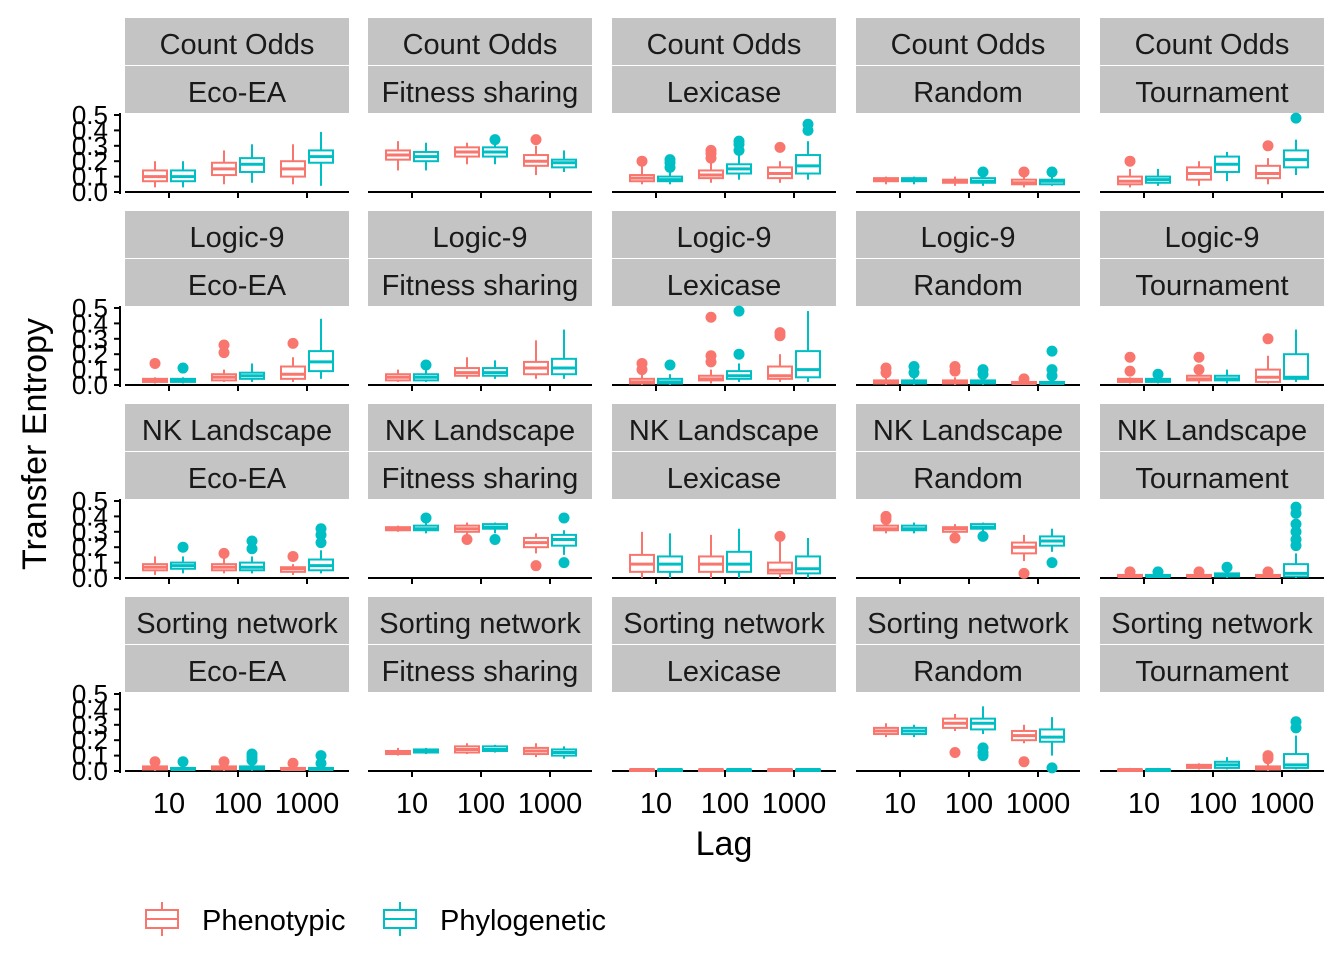  I want to click on facet-panel: NK Landscape Lexicase, so click(724, 494).